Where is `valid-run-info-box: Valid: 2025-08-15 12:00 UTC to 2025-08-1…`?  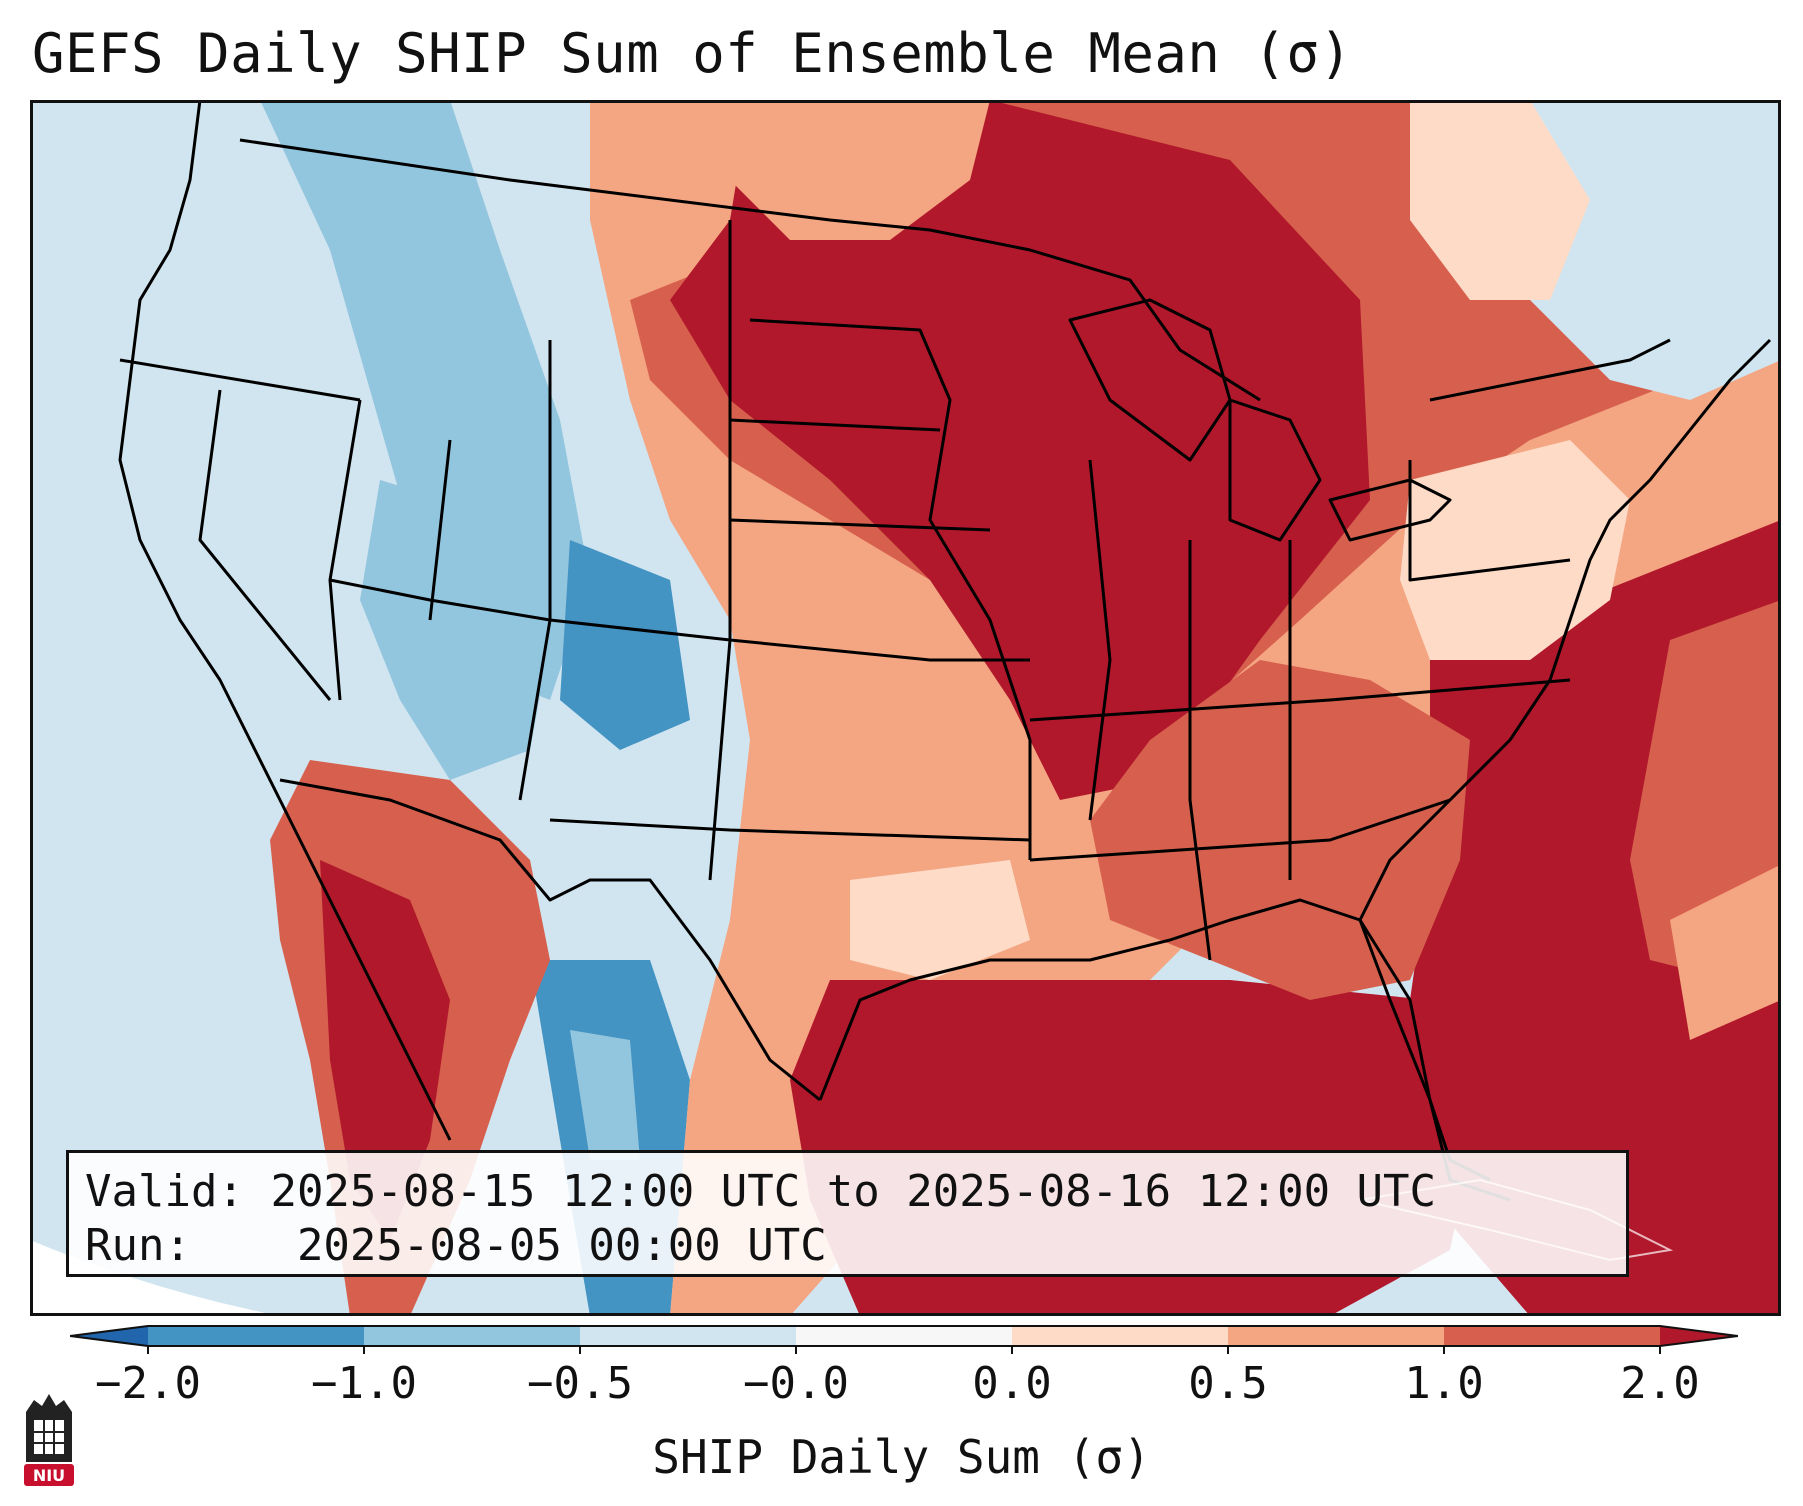
valid-run-info-box: Valid: 2025-08-15 12:00 UTC to 2025-08-1… is located at coordinates (847, 1213).